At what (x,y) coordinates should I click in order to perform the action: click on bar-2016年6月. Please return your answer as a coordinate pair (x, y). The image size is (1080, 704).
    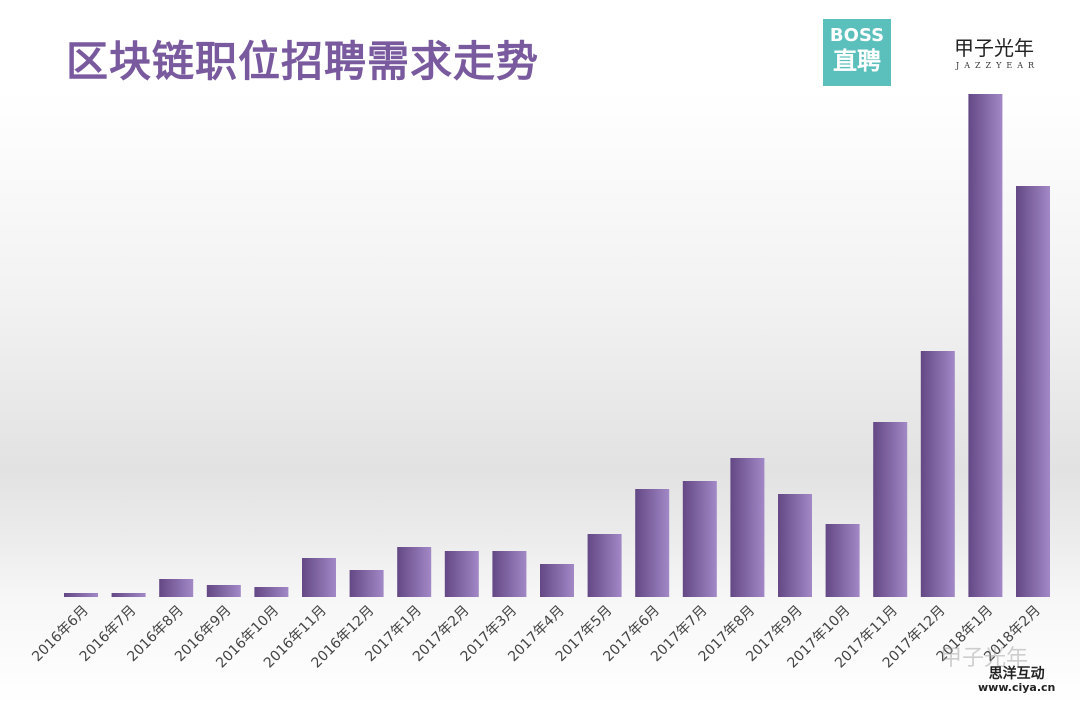
    Looking at the image, I should click on (81, 595).